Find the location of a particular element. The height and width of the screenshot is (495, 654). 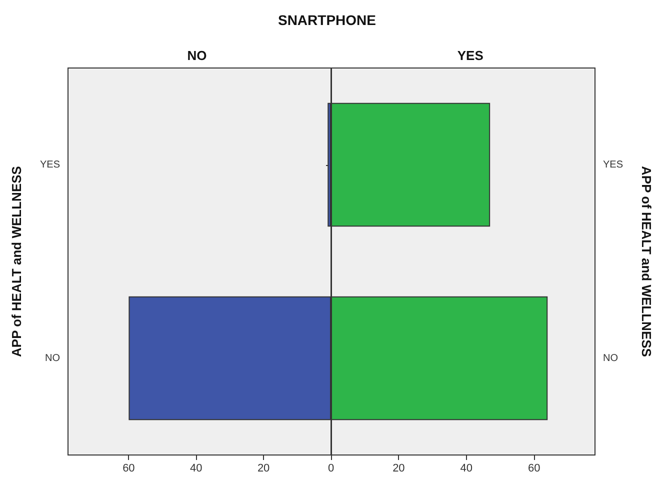

y-axis-title: APP of HEALT and WELLNESS is located at coordinates (16, 261).